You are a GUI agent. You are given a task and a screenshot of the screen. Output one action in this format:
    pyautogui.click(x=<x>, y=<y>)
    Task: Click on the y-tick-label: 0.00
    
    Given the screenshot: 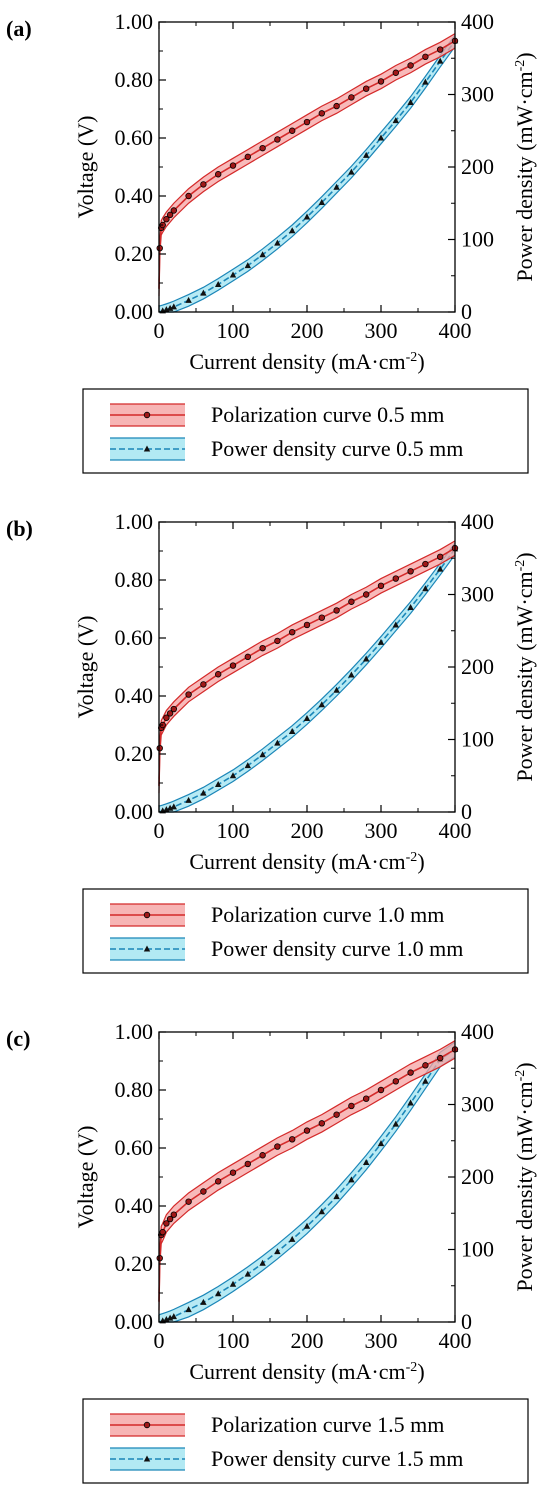 What is the action you would take?
    pyautogui.click(x=134, y=1321)
    